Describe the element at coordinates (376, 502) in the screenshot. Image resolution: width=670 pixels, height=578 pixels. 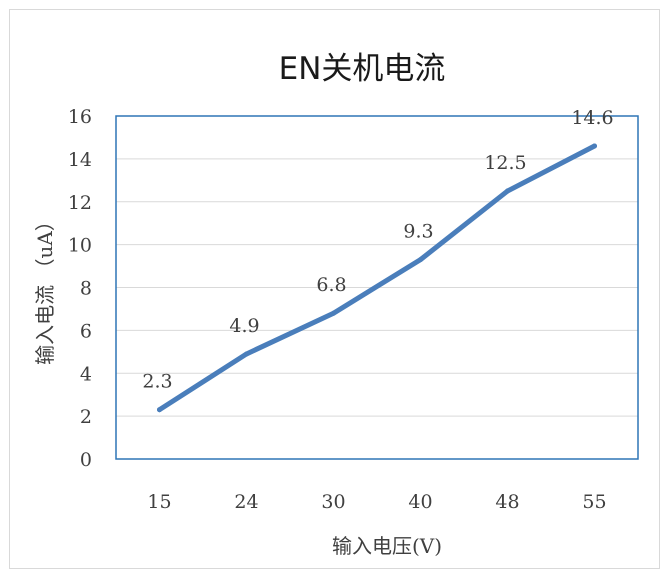
I see `x-axis-ticks: 15 24 30 40 48 55` at that location.